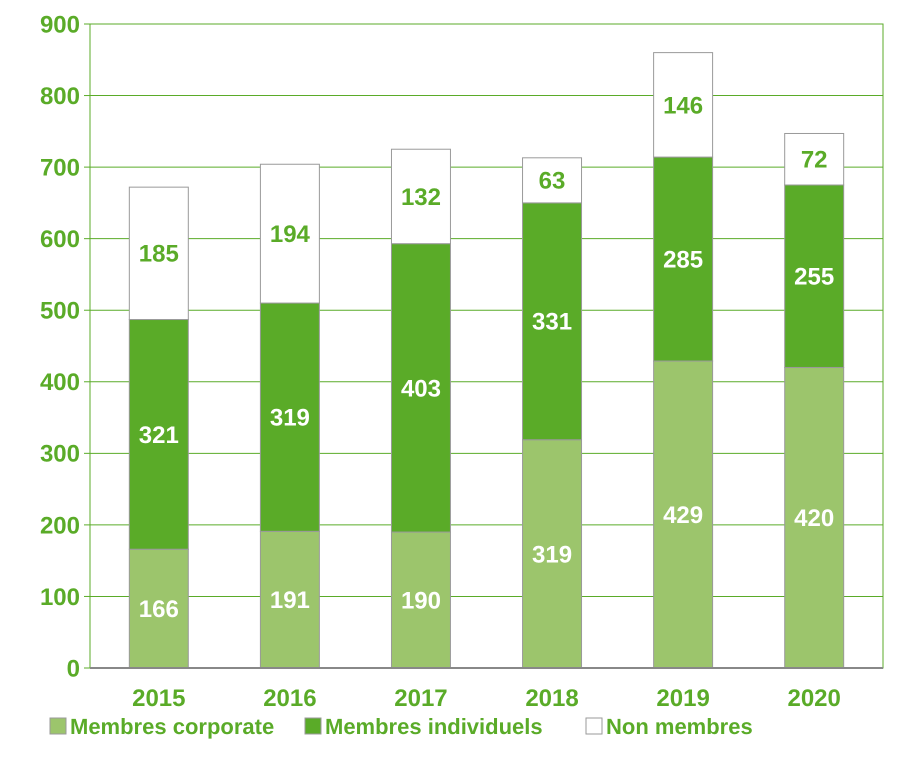 Image resolution: width=903 pixels, height=758 pixels. Describe the element at coordinates (814, 698) in the screenshot. I see `x-tick-label: 2020` at that location.